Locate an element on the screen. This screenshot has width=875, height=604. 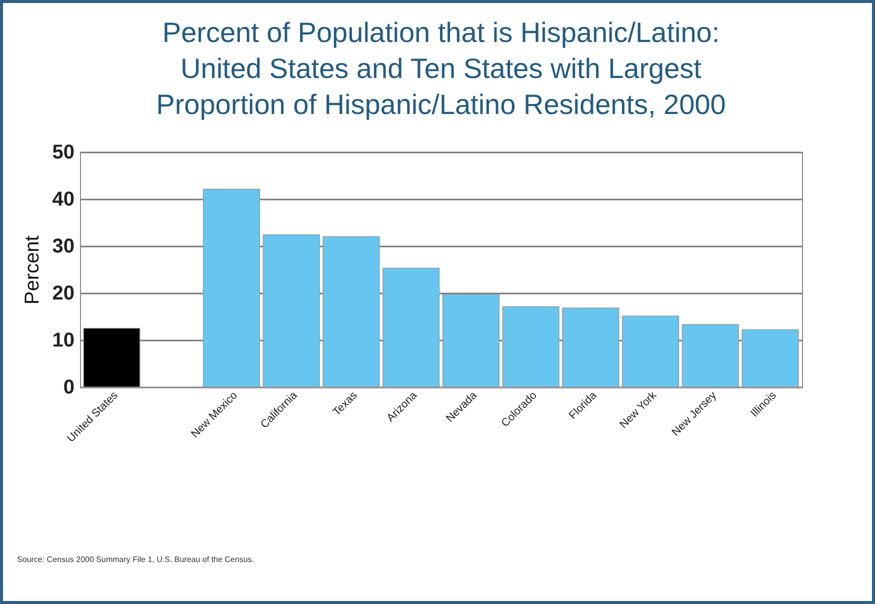
y-axis-title: Percent is located at coordinates (32, 269).